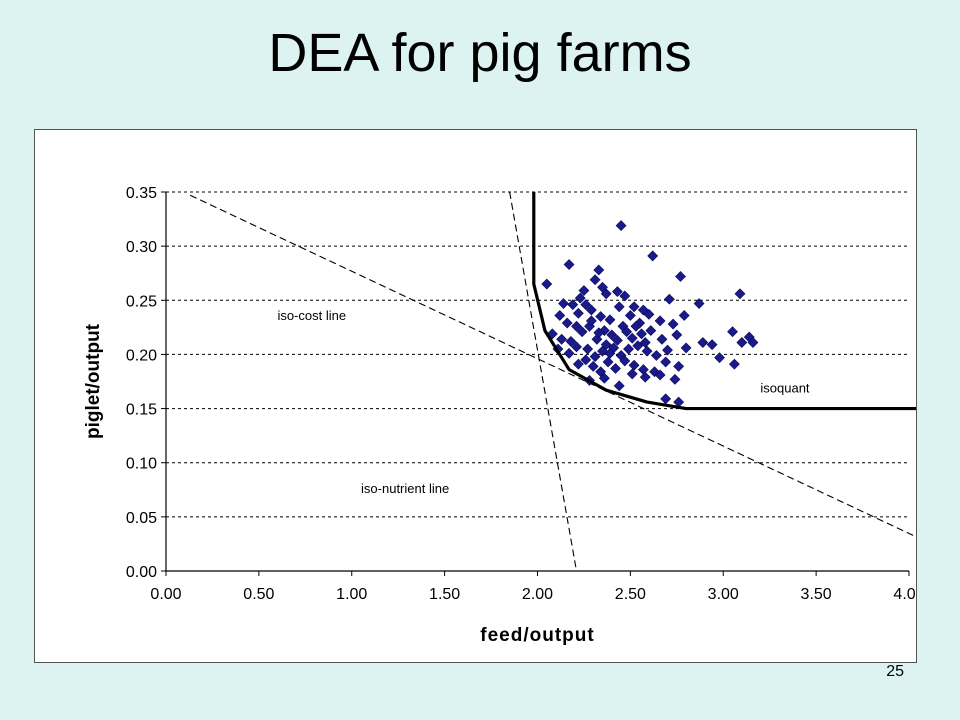 The width and height of the screenshot is (960, 720). Describe the element at coordinates (543, 381) in the screenshot. I see `iso-nutrient-line` at that location.